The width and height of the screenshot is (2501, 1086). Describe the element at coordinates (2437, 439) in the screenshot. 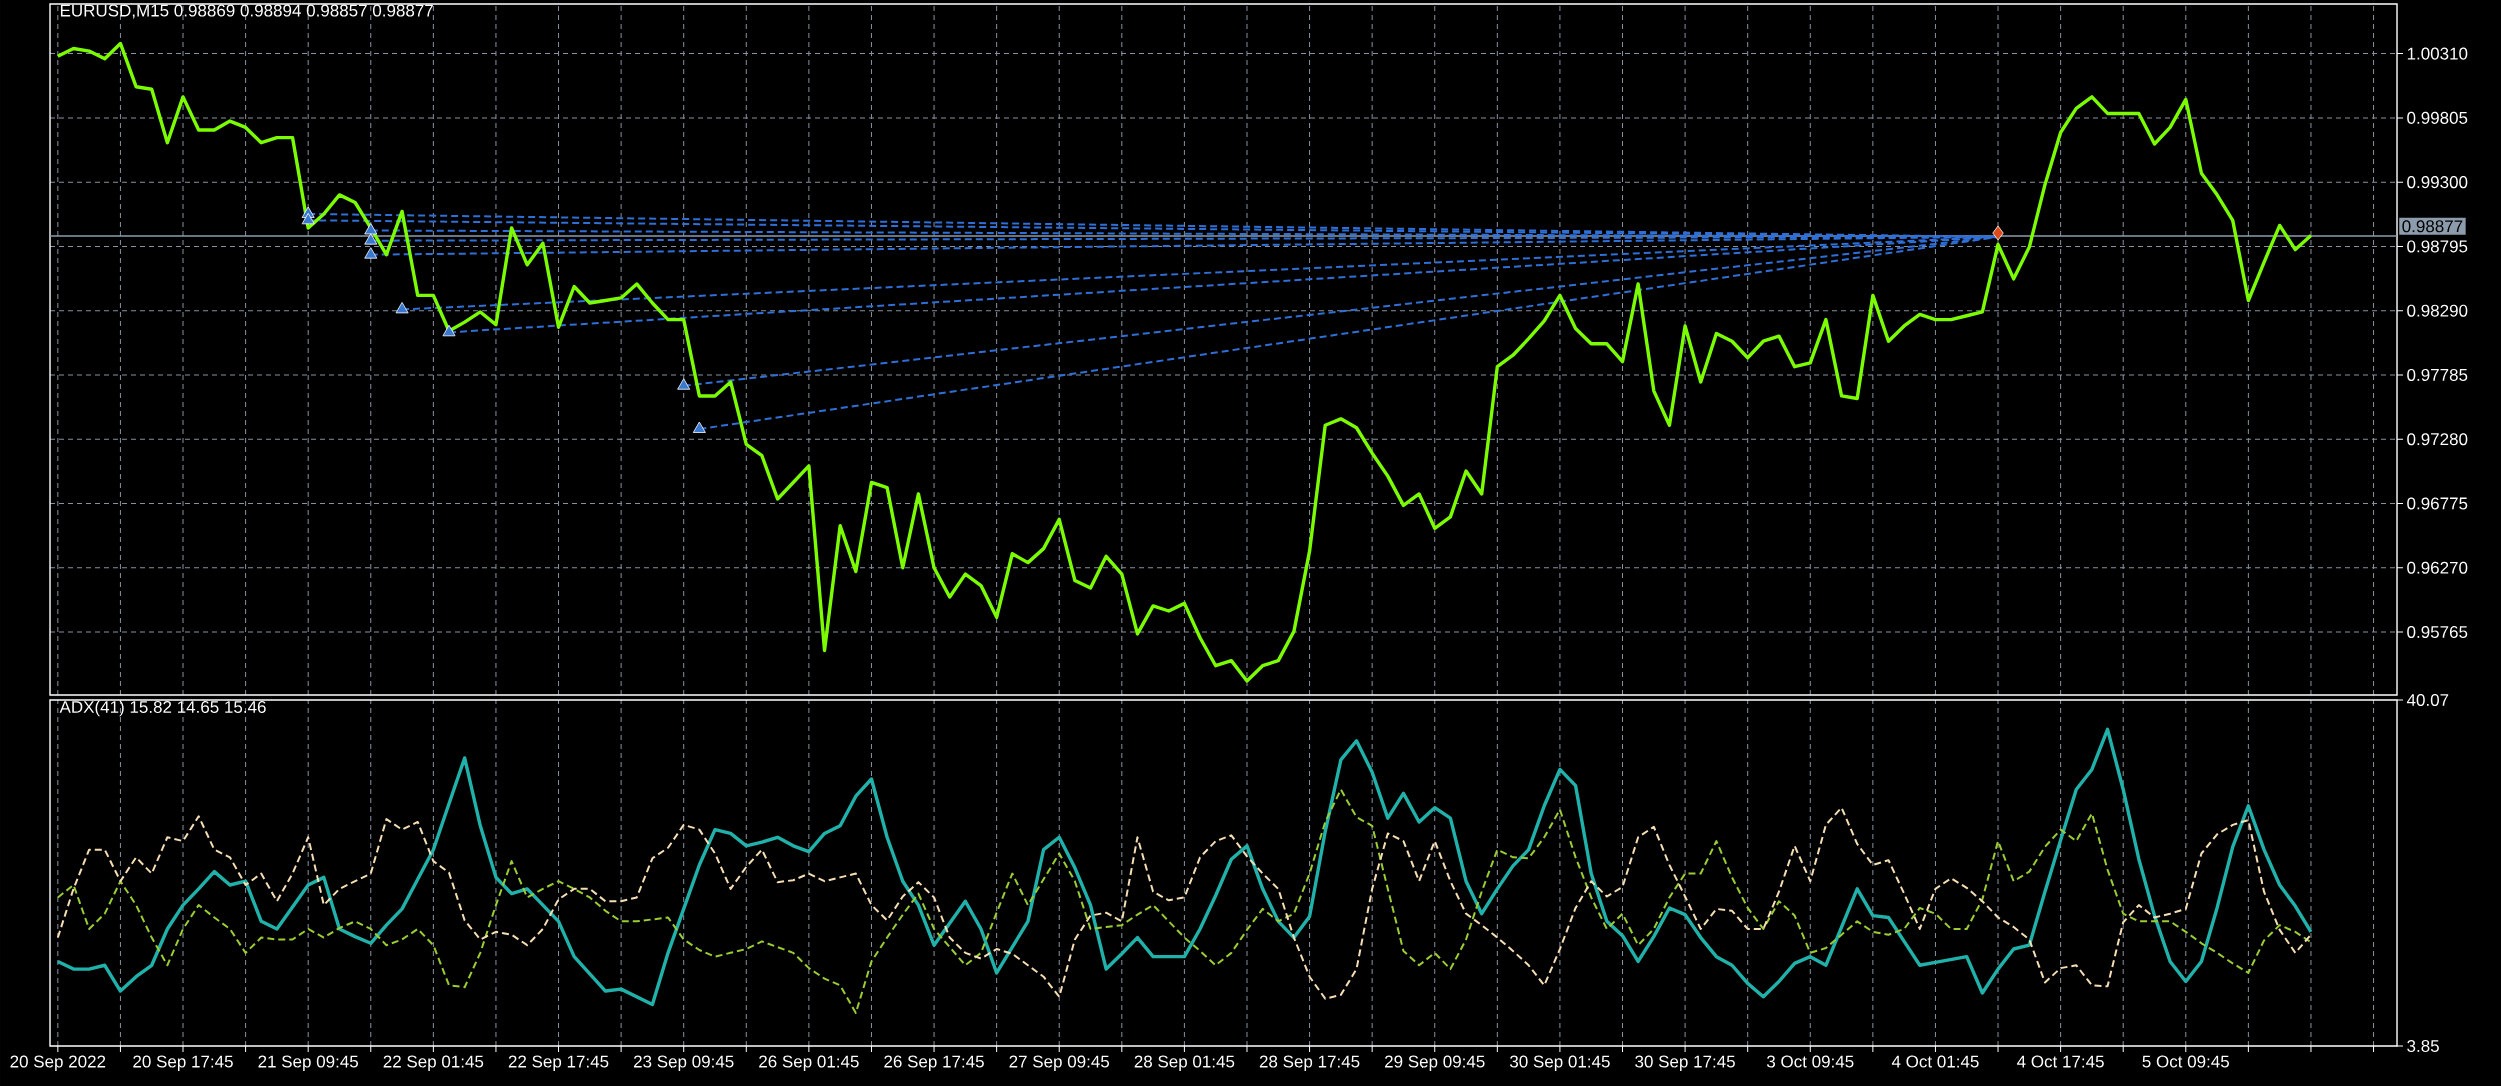

I see `y-tick-label: 0.97280` at that location.